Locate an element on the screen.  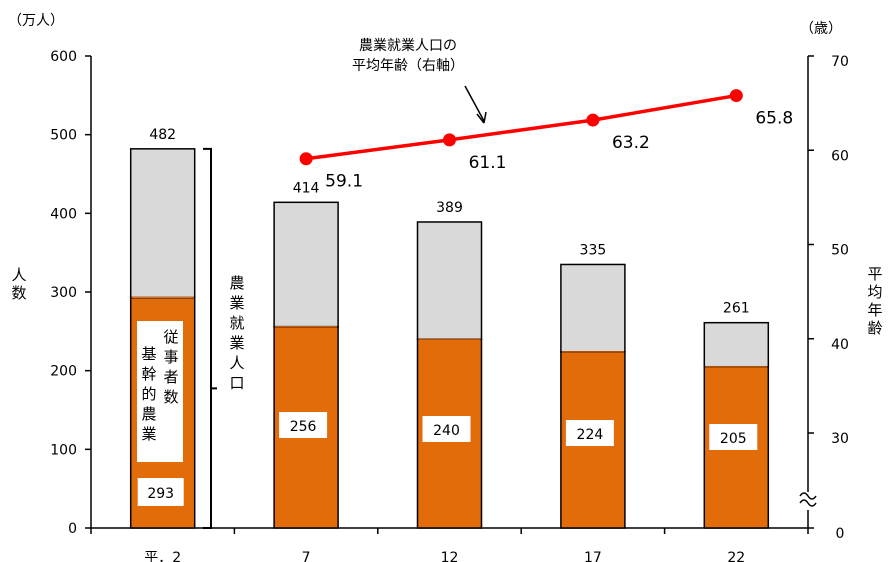
age-line-path is located at coordinates (521, 127).